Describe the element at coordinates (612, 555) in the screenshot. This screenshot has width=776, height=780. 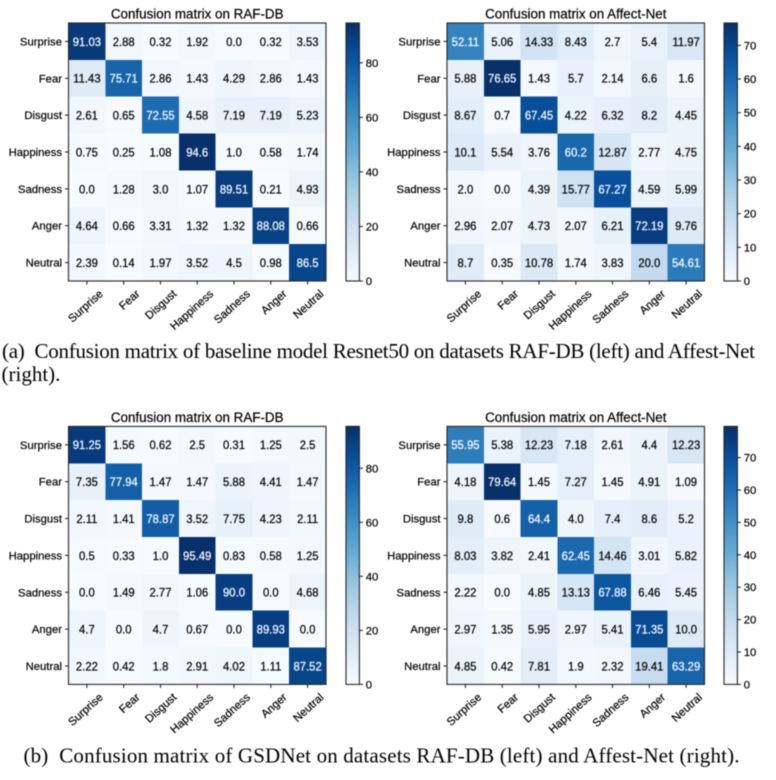
I see `svg-text: 14.46` at that location.